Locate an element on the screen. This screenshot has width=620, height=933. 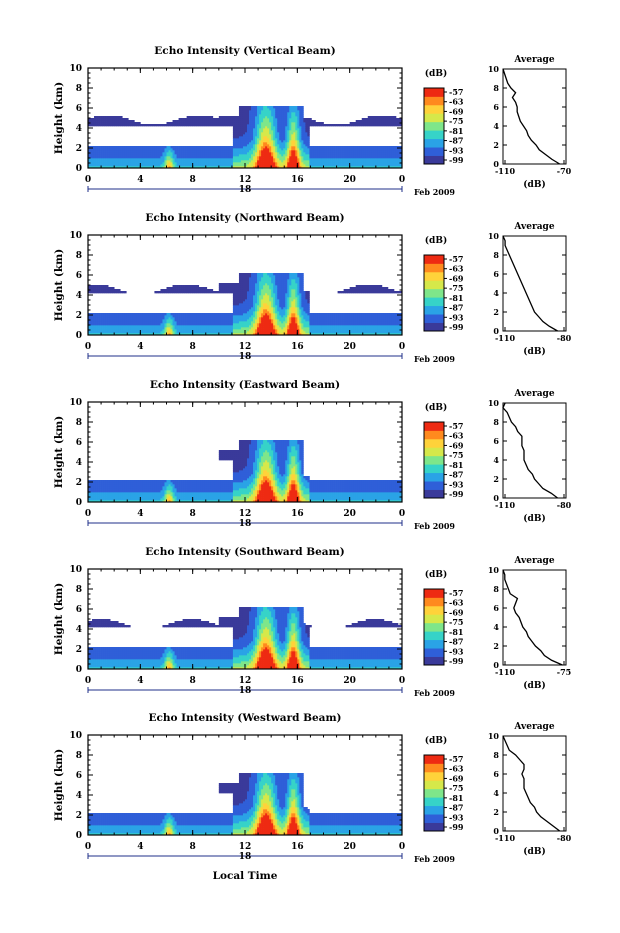
average-y-tick-label: 2 is located at coordinates (496, 145).